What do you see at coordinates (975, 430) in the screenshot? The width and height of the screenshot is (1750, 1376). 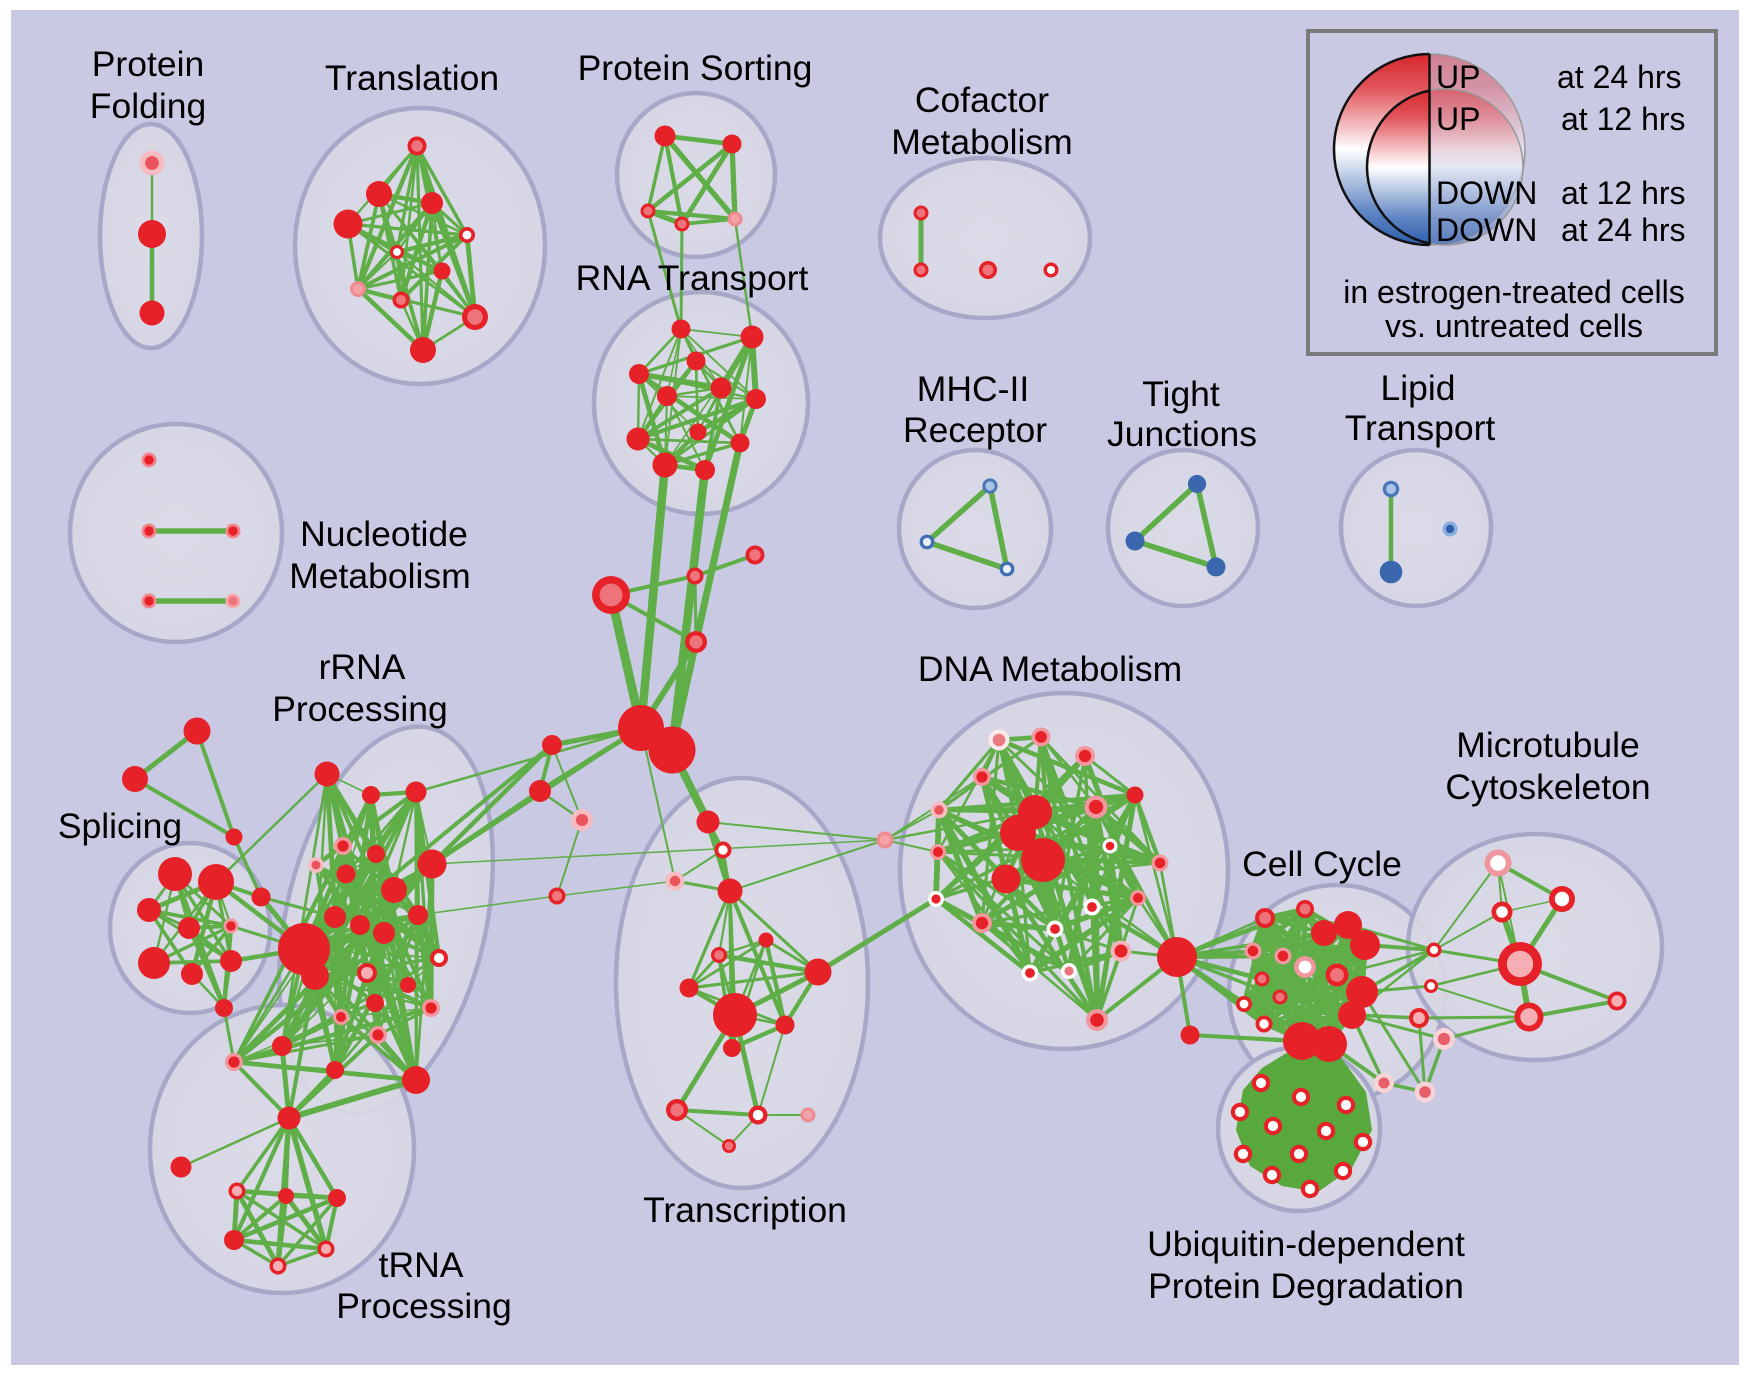 I see `svg-text: Receptor` at bounding box center [975, 430].